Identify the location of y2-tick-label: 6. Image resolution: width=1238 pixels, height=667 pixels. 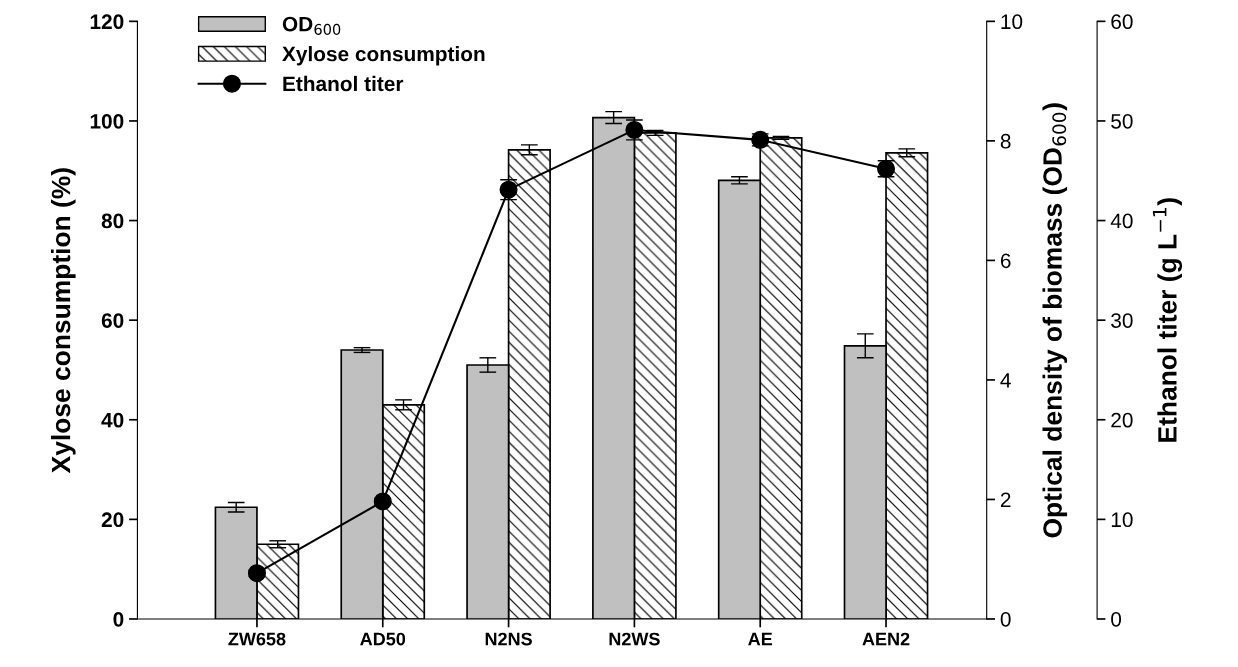
(1005, 261).